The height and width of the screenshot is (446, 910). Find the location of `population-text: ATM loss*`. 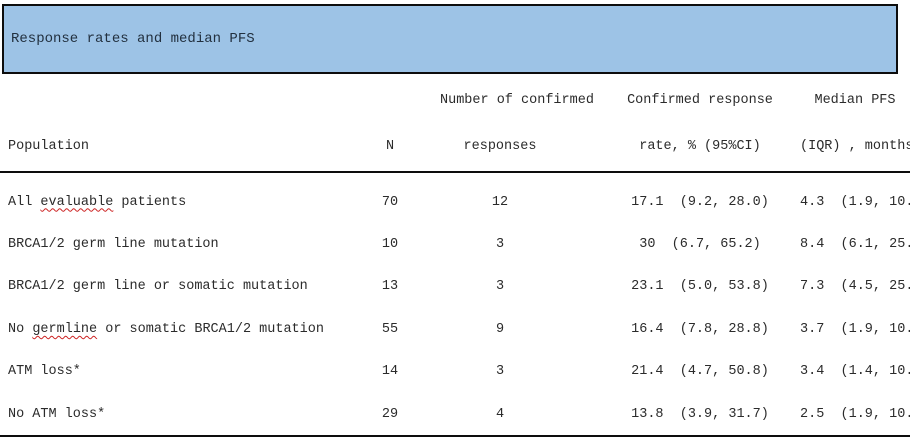

population-text: ATM loss* is located at coordinates (44, 372).